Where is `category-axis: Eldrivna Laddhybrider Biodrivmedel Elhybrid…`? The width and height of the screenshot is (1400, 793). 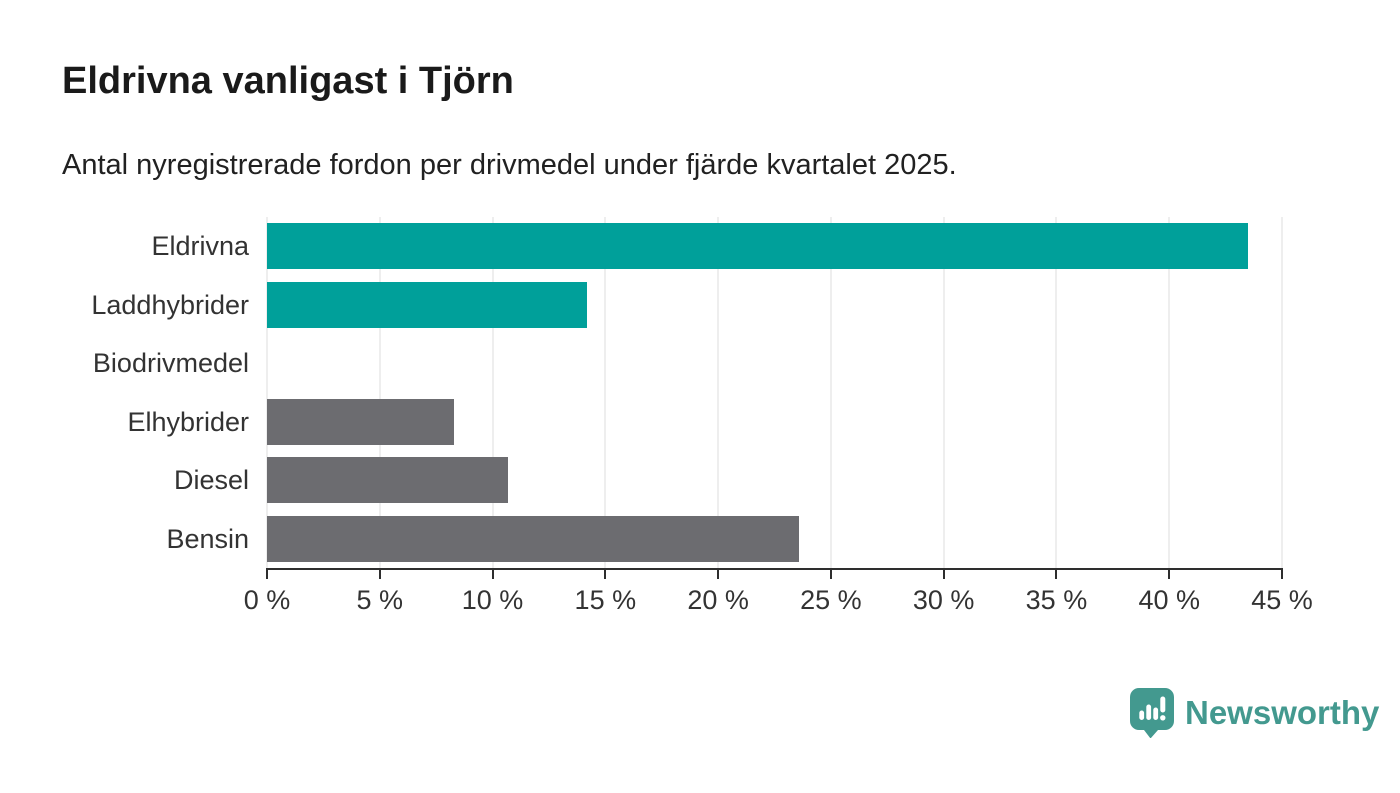
category-axis: Eldrivna Laddhybrider Biodrivmedel Elhybrid… is located at coordinates (124, 392).